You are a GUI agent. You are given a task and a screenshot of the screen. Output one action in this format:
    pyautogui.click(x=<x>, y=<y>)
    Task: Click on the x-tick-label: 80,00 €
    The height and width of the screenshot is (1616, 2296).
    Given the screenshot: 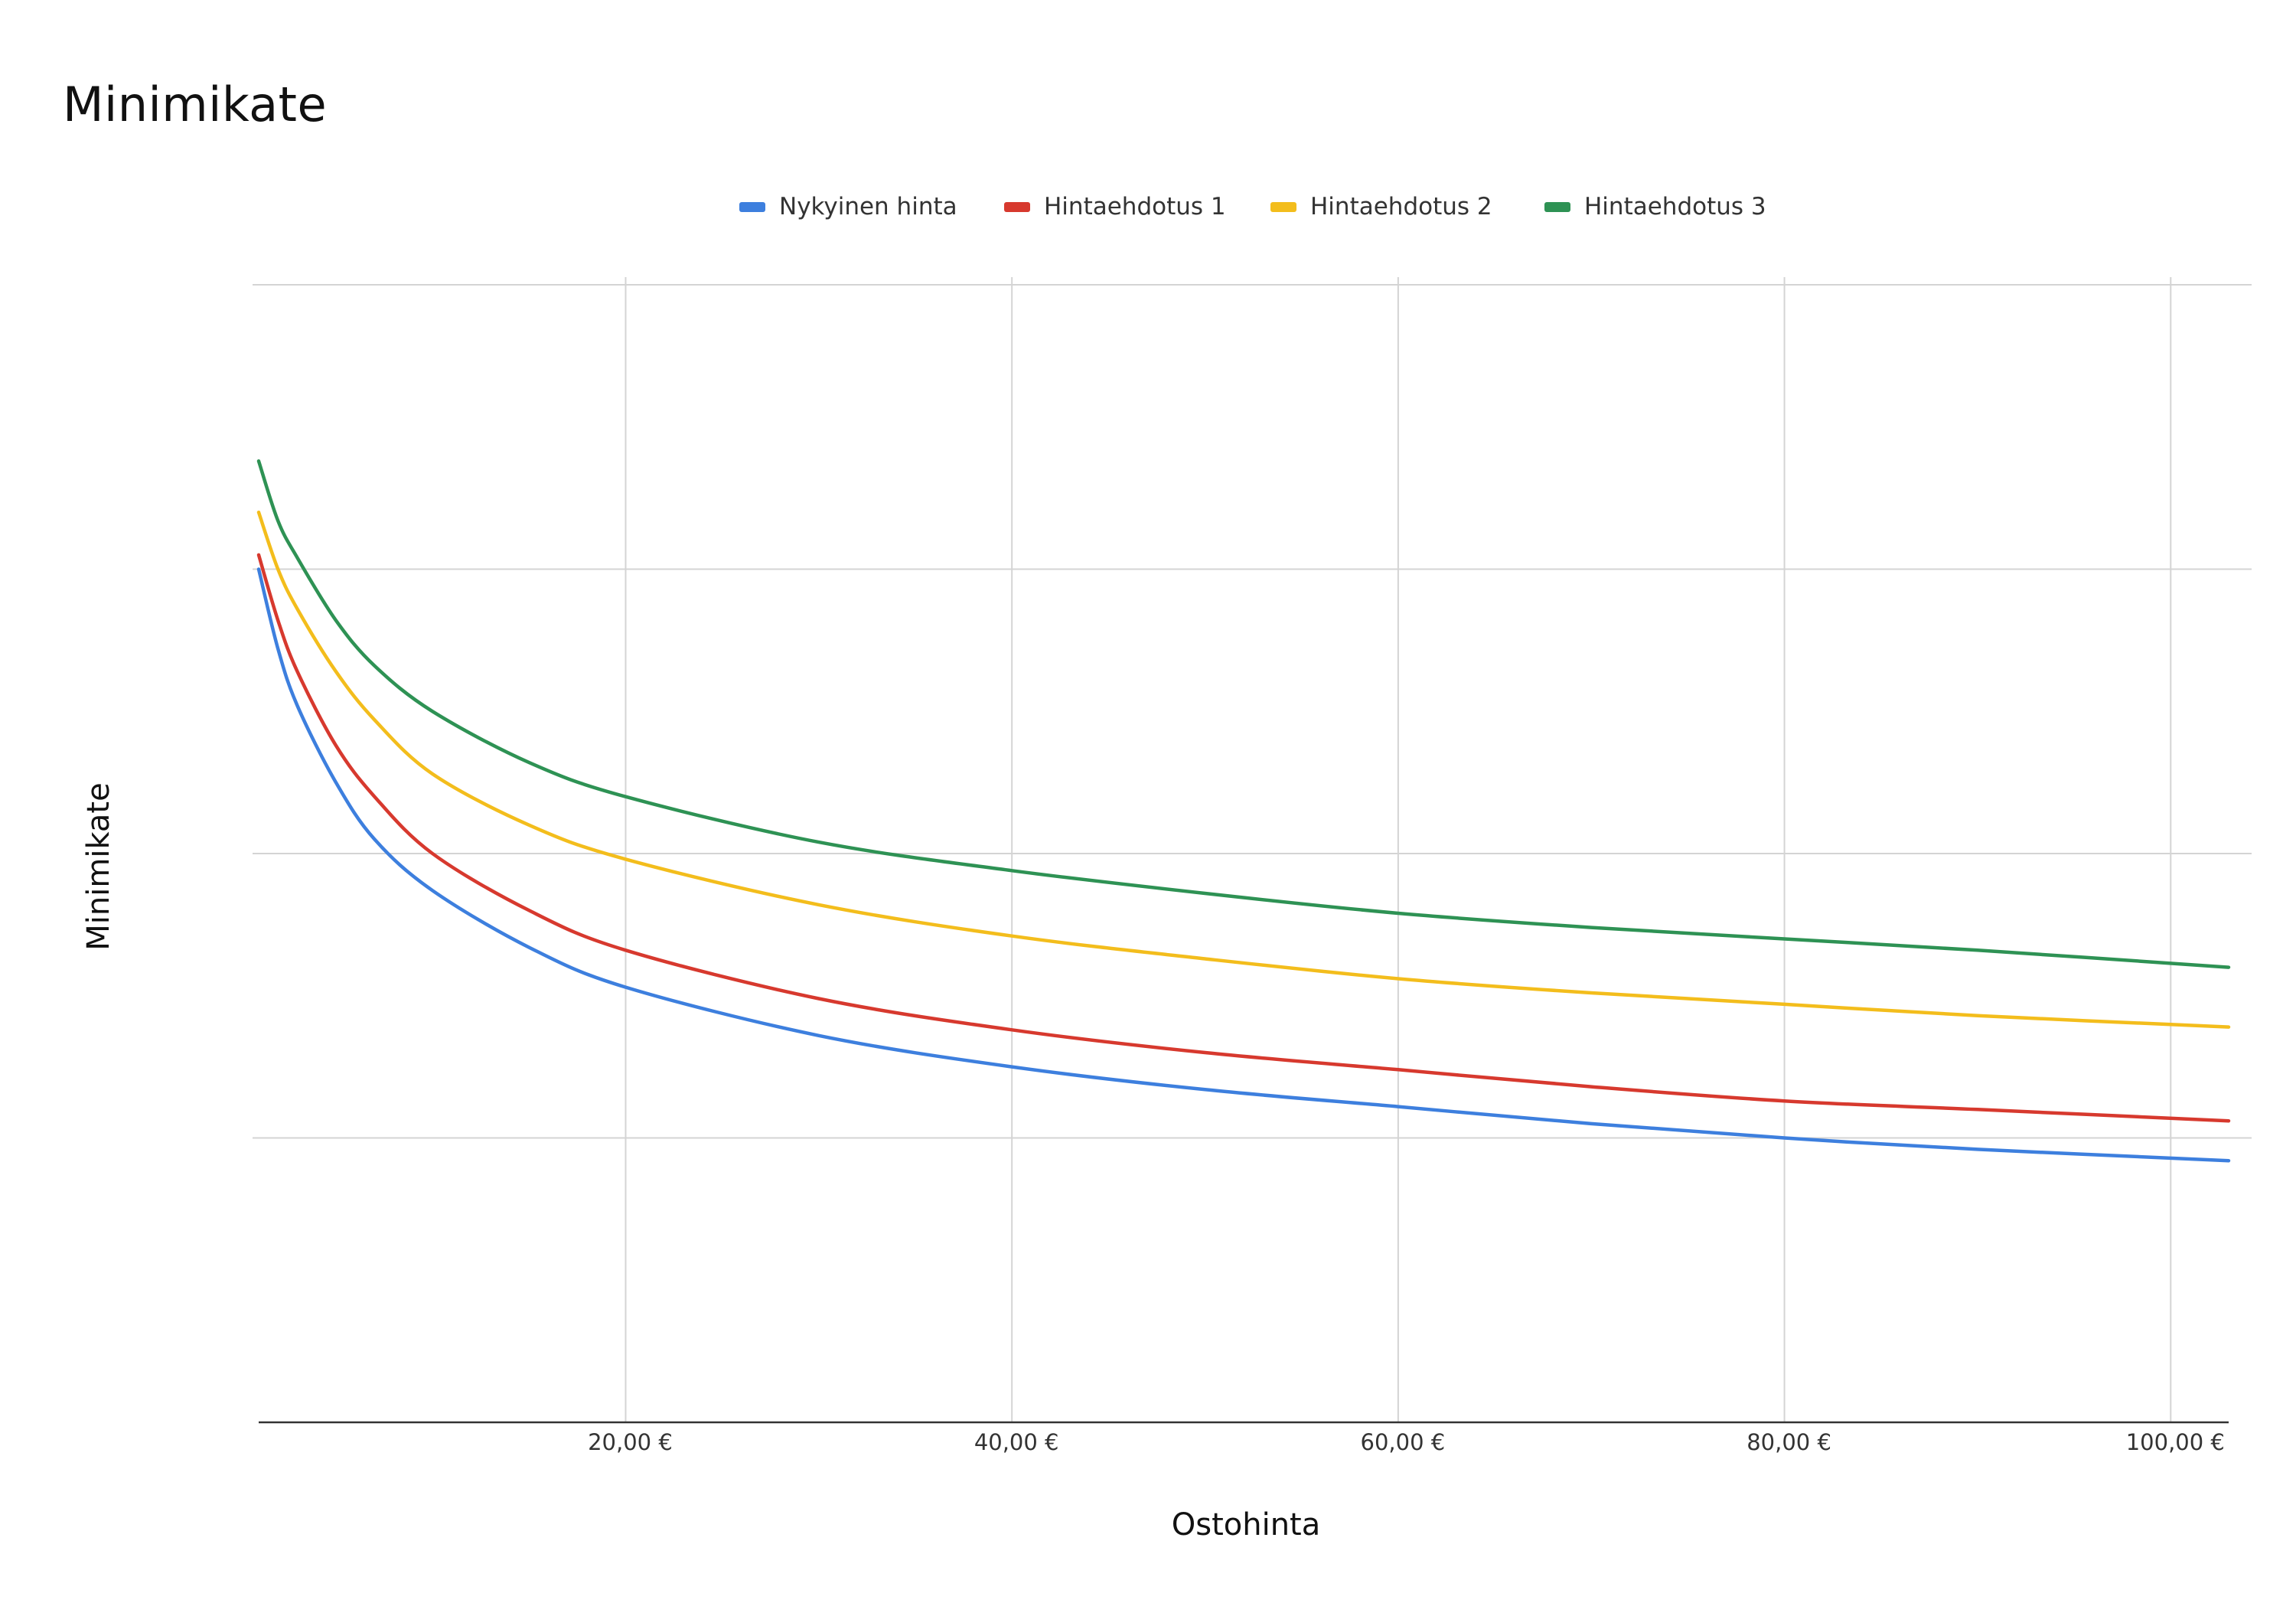 What is the action you would take?
    pyautogui.click(x=1788, y=1442)
    